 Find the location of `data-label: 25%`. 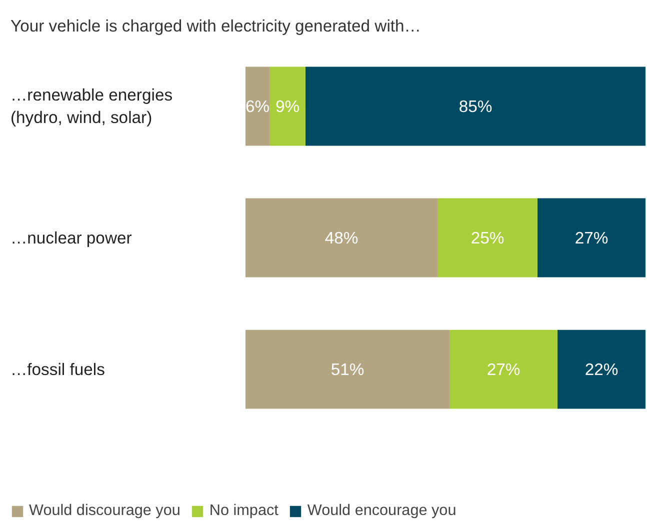

data-label: 25% is located at coordinates (487, 238).